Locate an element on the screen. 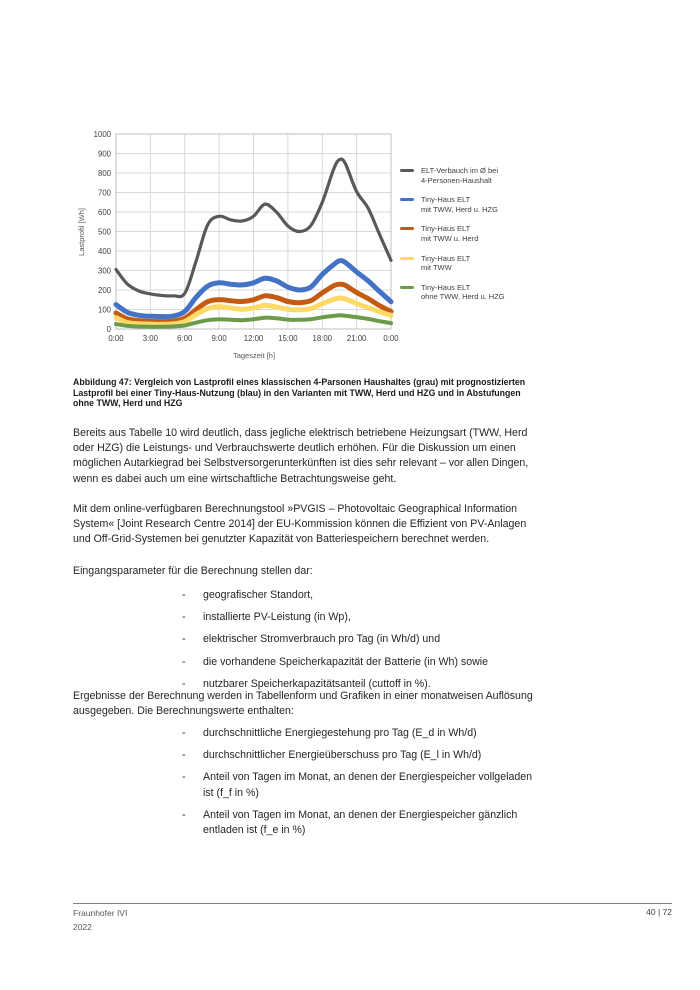  x-tick-label: 9:00 is located at coordinates (220, 338).